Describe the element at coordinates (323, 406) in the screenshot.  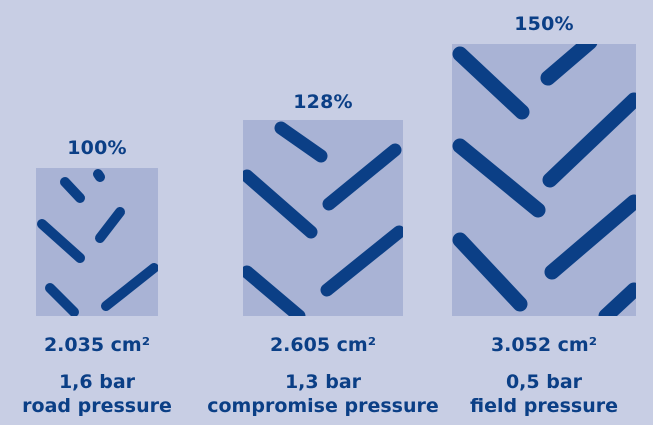
I see `footprint-label: compromise pressure` at that location.